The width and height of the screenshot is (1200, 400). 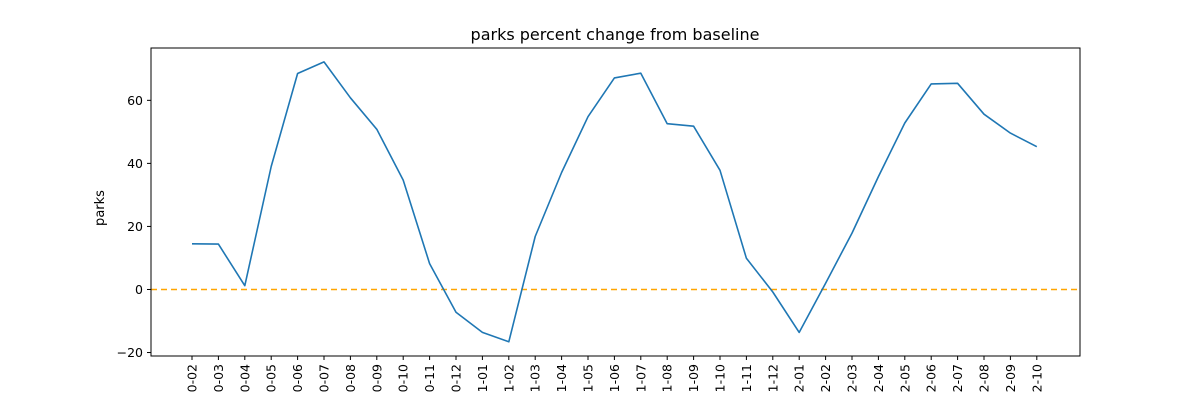 What do you see at coordinates (135, 163) in the screenshot?
I see `y-tick-label: 40` at bounding box center [135, 163].